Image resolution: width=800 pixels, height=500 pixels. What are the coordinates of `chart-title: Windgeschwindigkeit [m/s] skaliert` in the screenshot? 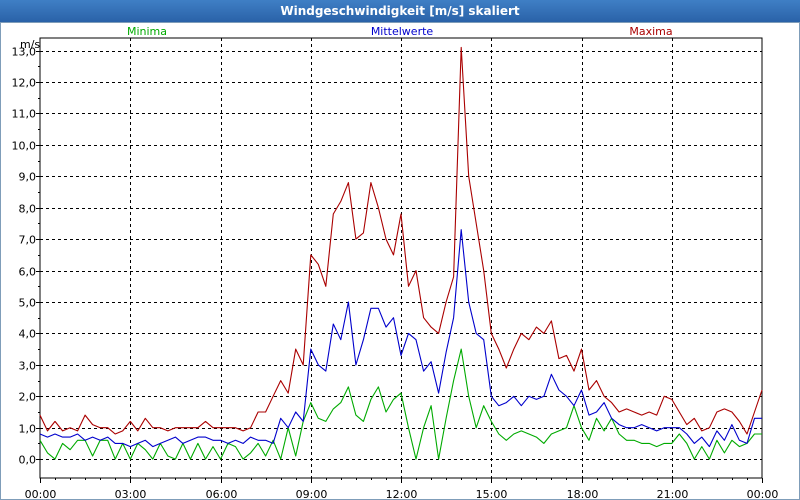 It's located at (400, 11).